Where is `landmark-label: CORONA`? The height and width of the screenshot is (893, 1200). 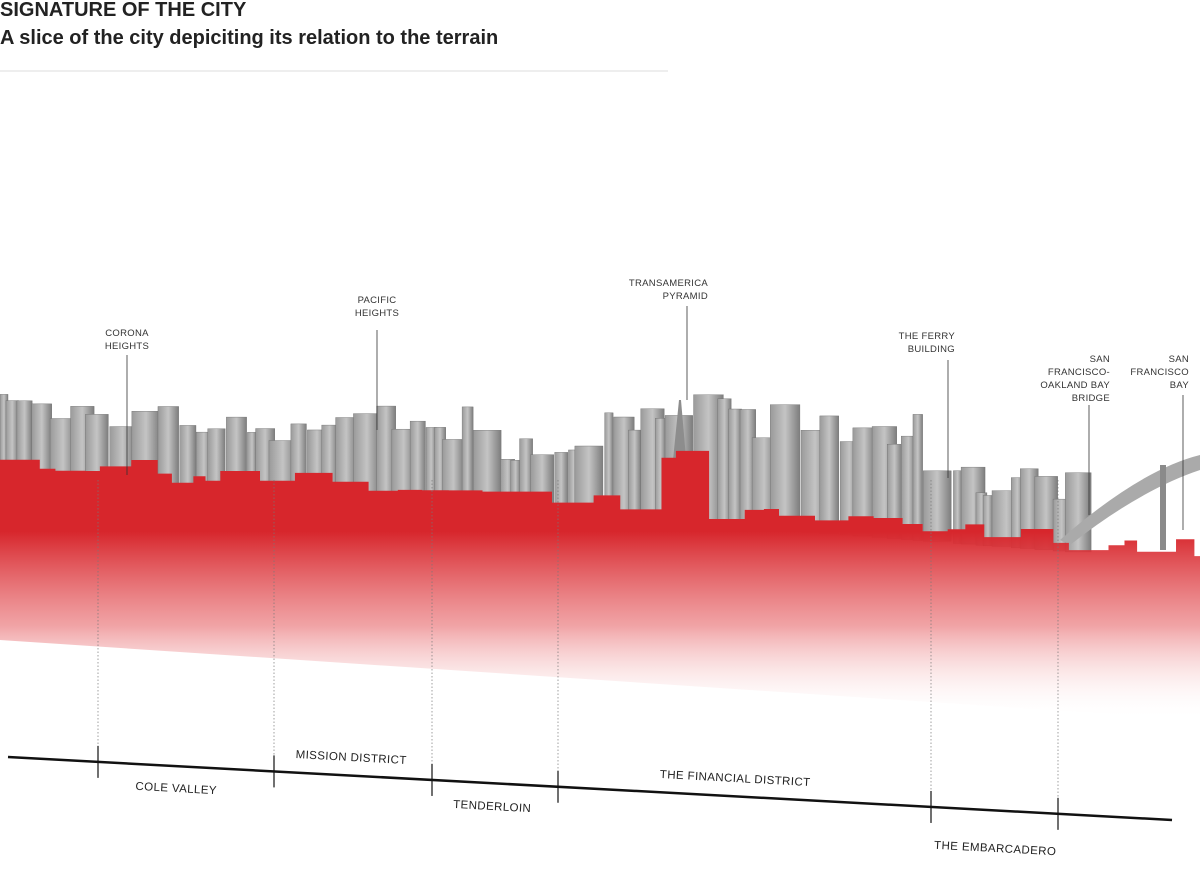
landmark-label: CORONA is located at coordinates (127, 333).